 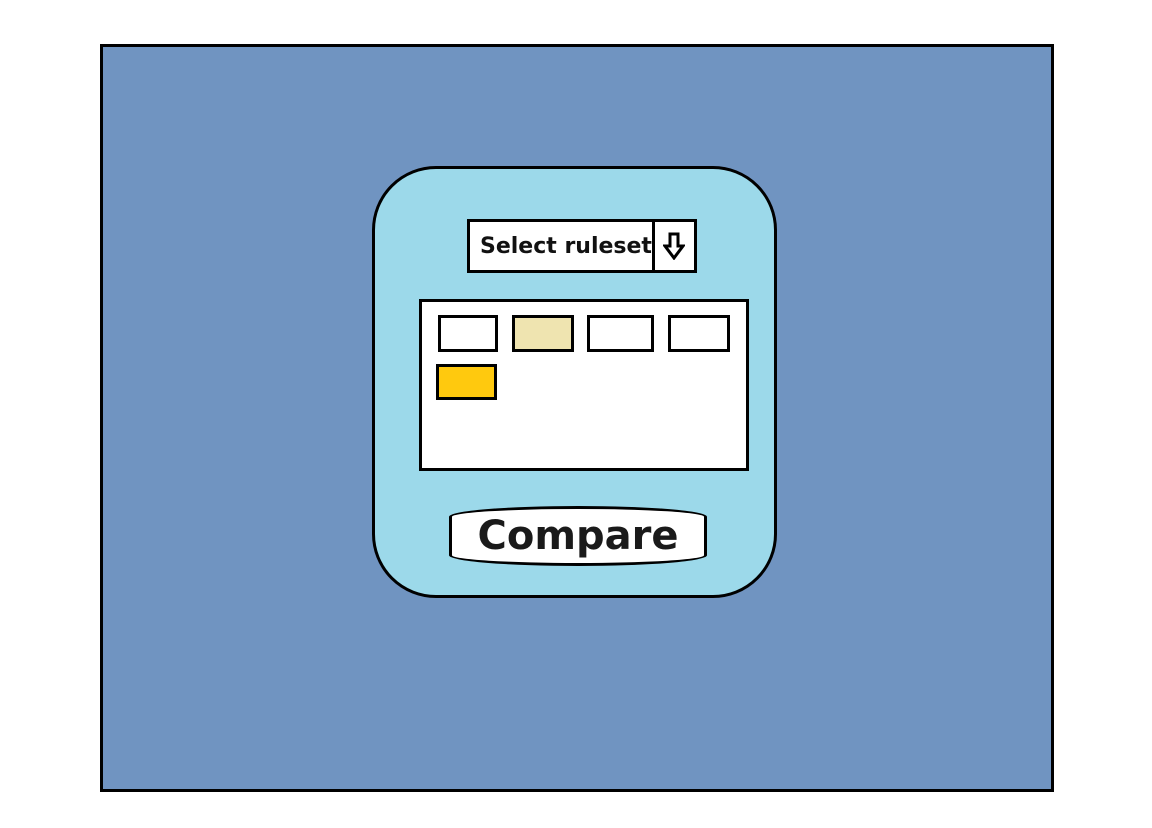 What do you see at coordinates (584, 385) in the screenshot?
I see `rules-list` at bounding box center [584, 385].